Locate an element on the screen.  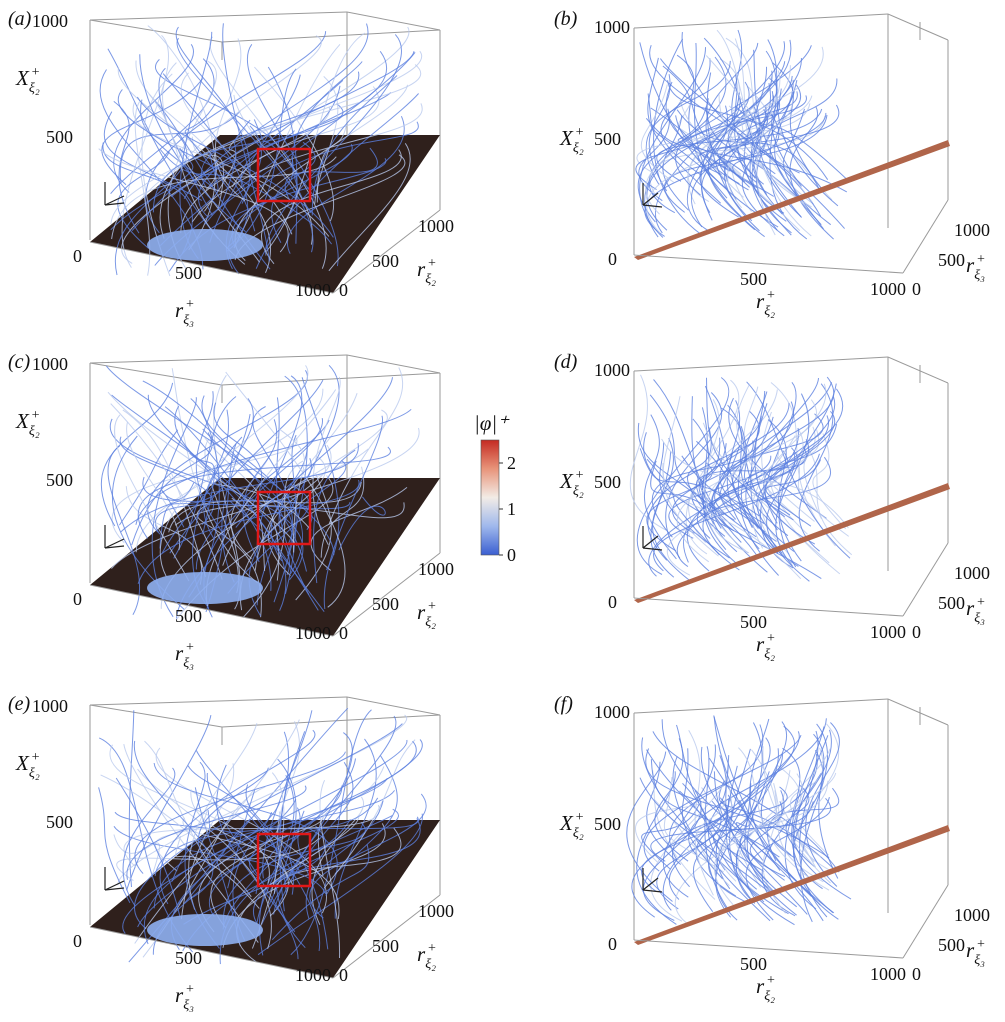
z-tick: 500 is located at coordinates (607, 482).